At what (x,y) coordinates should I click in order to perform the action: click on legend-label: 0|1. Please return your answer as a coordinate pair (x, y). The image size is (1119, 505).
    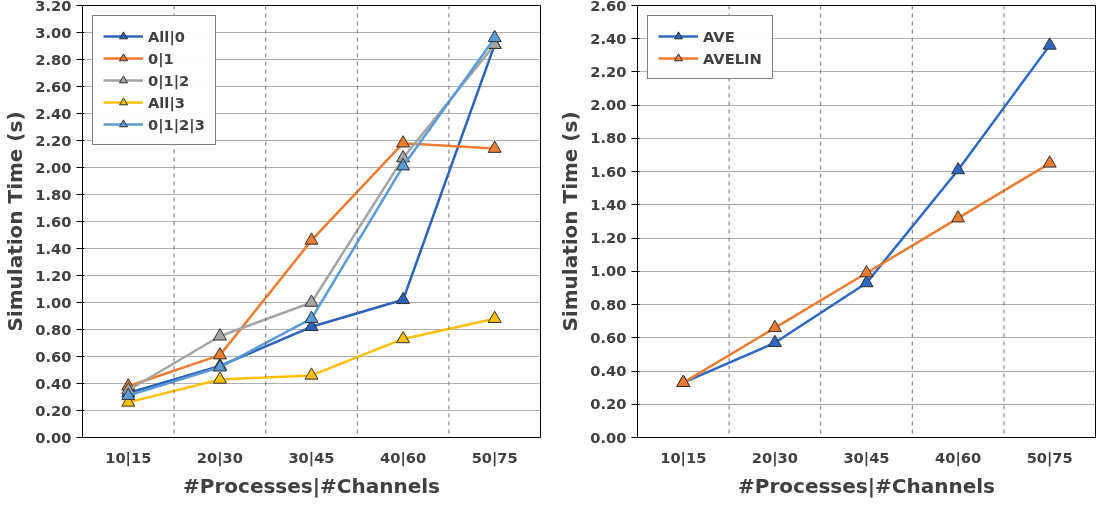
    Looking at the image, I should click on (161, 58).